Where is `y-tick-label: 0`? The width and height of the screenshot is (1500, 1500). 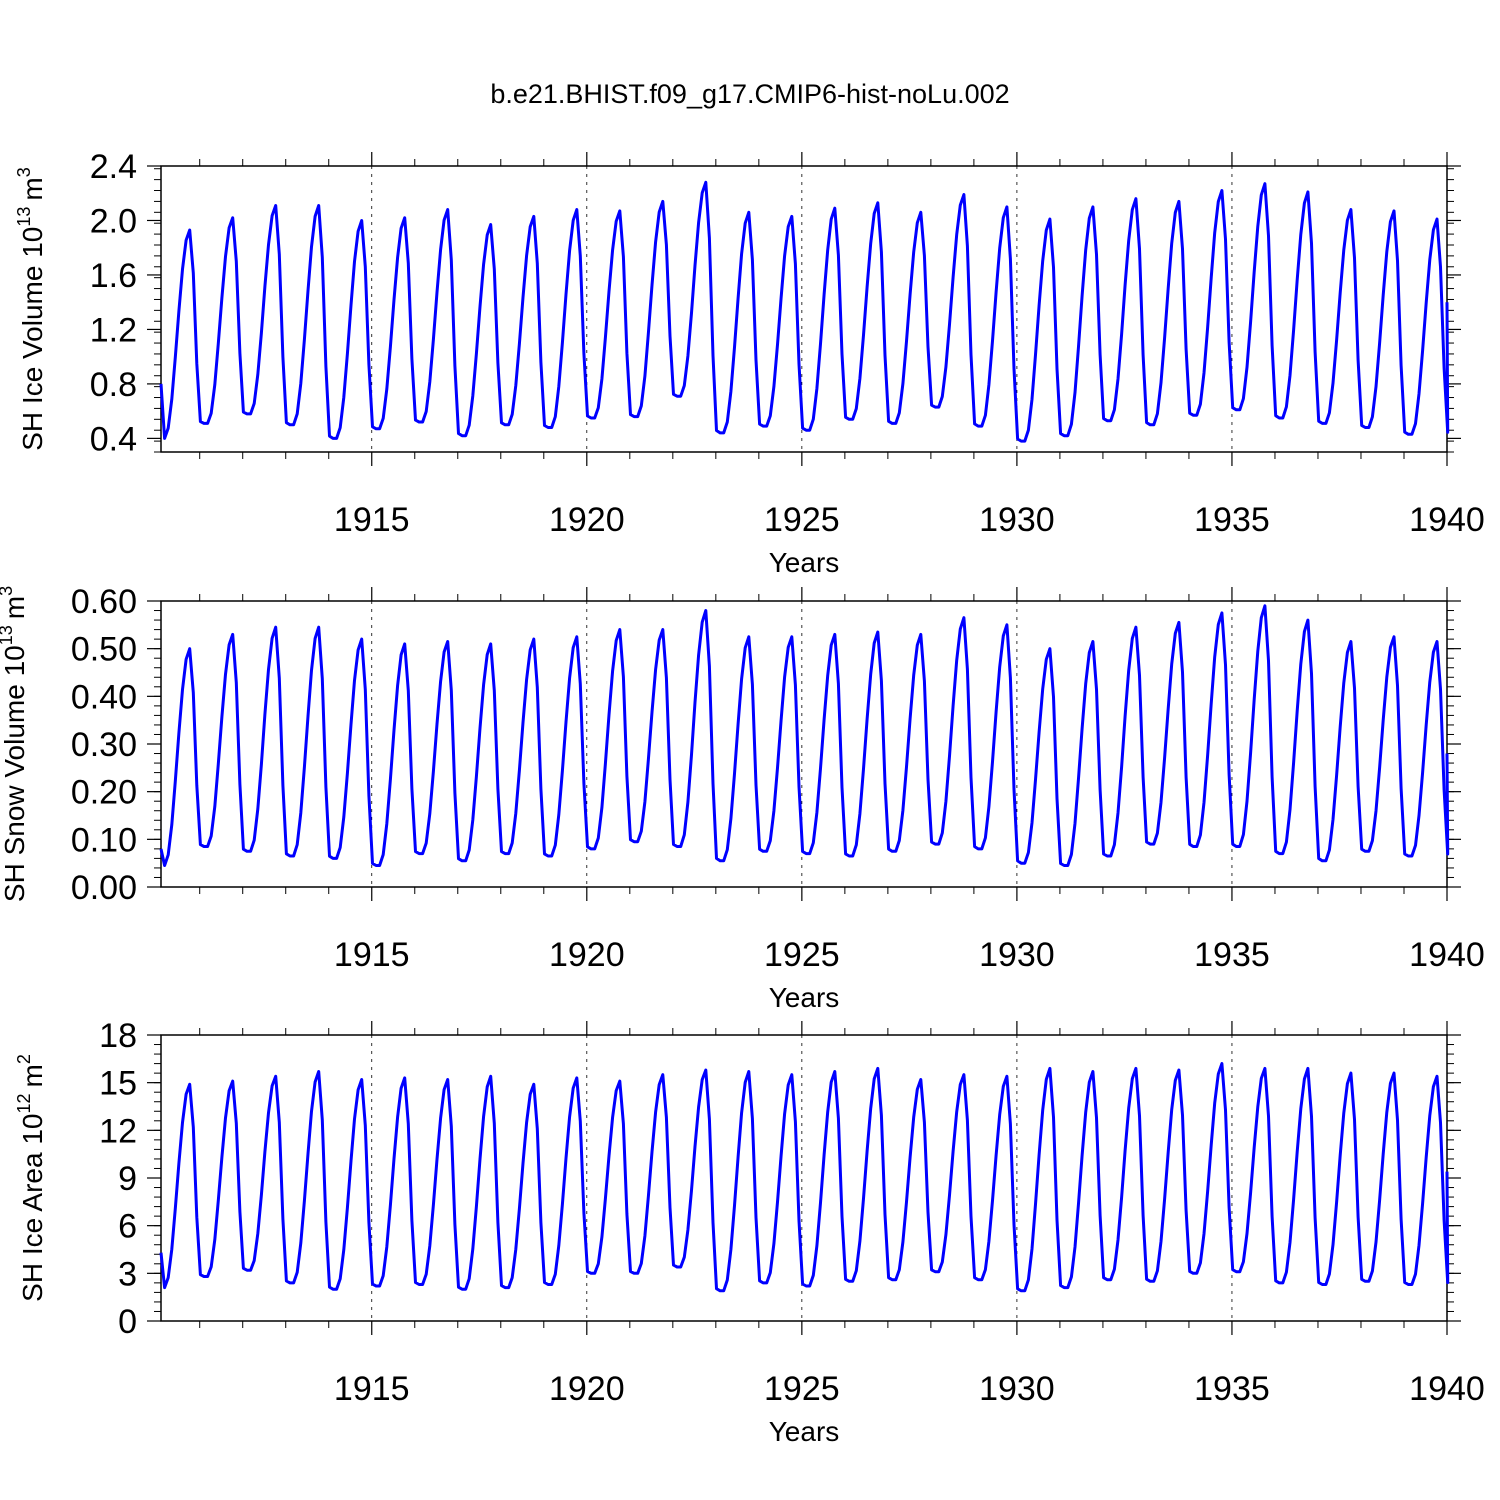 y-tick-label: 0 is located at coordinates (127, 1322).